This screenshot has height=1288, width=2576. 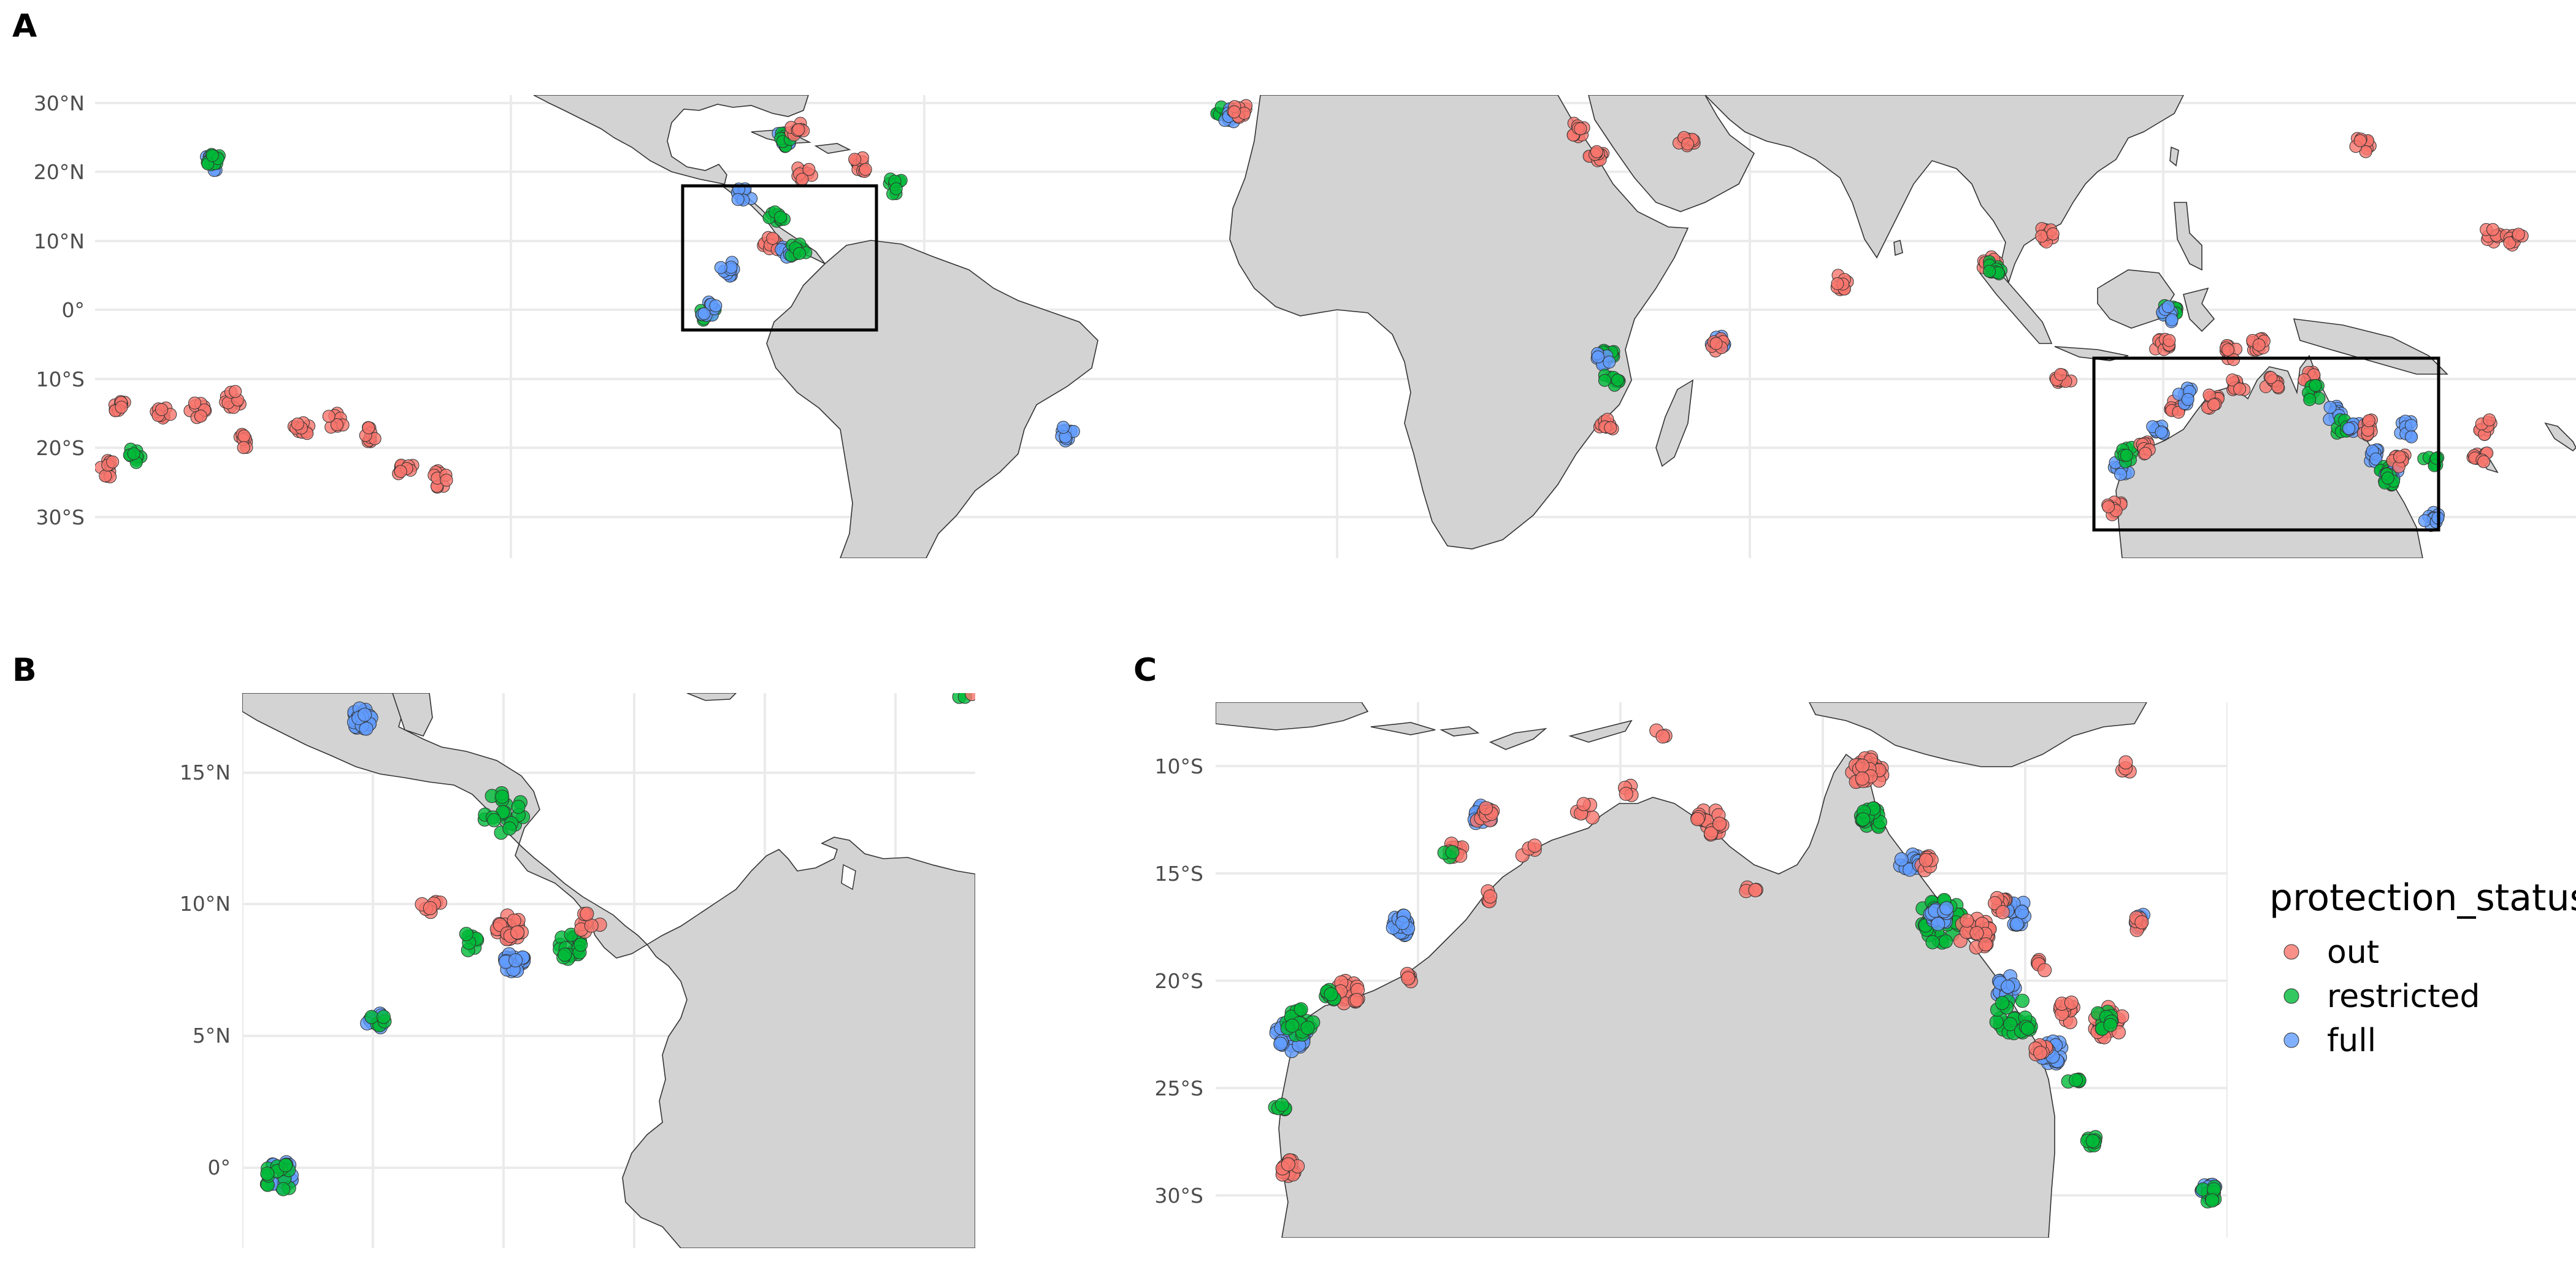 What do you see at coordinates (1459, 322) in the screenshot?
I see `land-africa` at bounding box center [1459, 322].